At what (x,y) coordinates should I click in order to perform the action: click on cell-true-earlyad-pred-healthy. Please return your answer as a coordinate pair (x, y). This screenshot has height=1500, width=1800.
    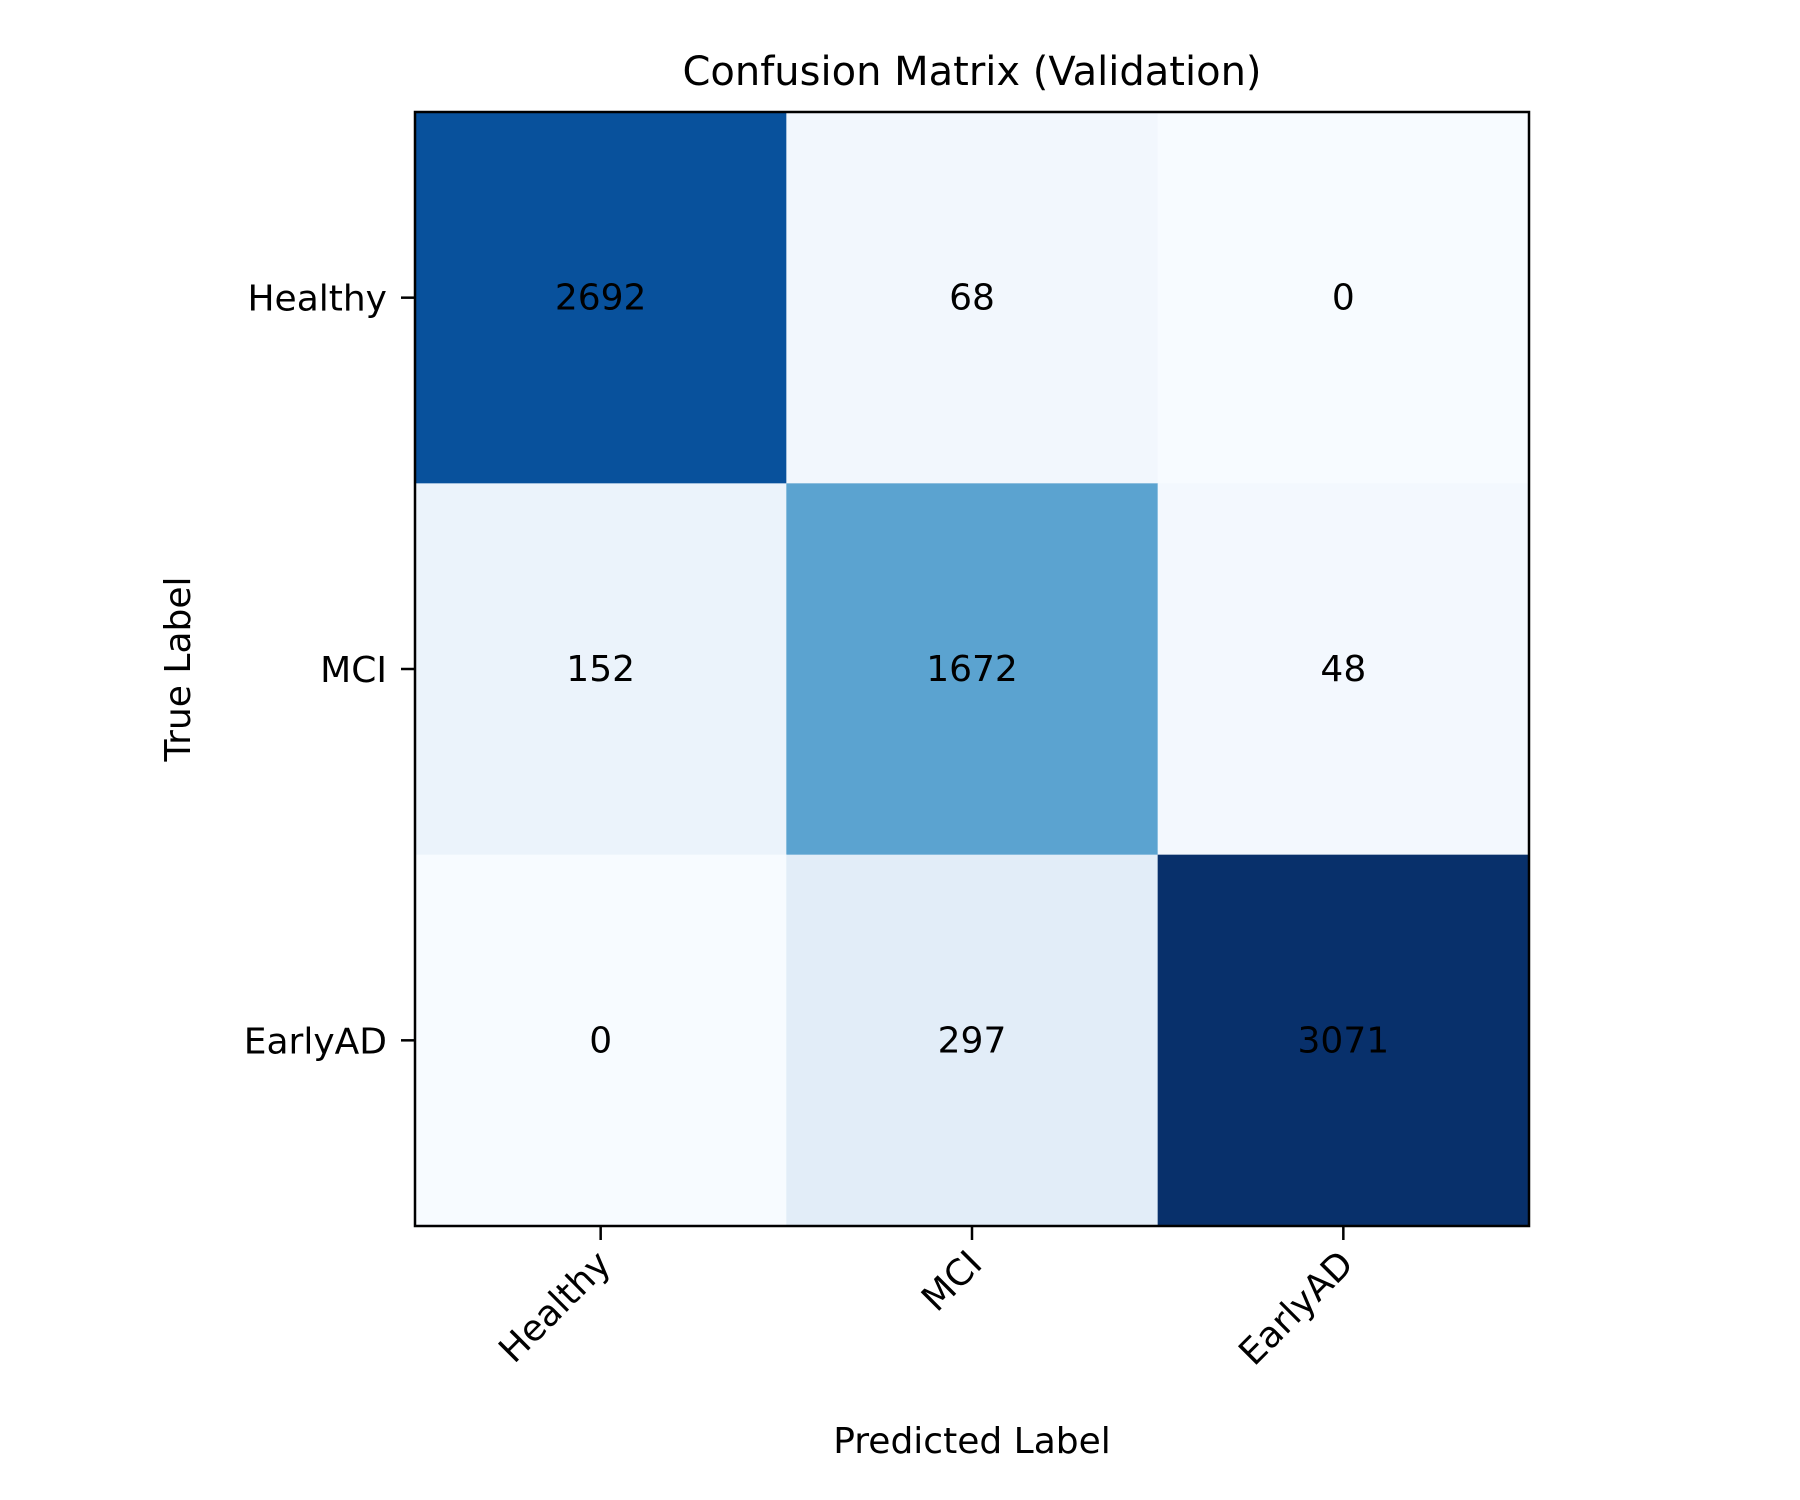
    Looking at the image, I should click on (601, 1040).